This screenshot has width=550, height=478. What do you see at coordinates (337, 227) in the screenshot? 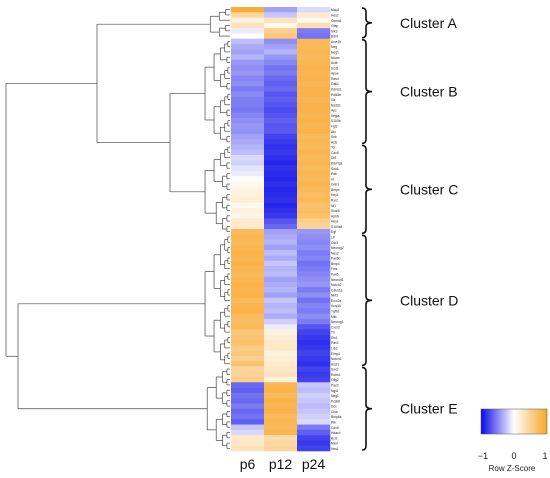
I see `gene-label: S100a4` at bounding box center [337, 227].